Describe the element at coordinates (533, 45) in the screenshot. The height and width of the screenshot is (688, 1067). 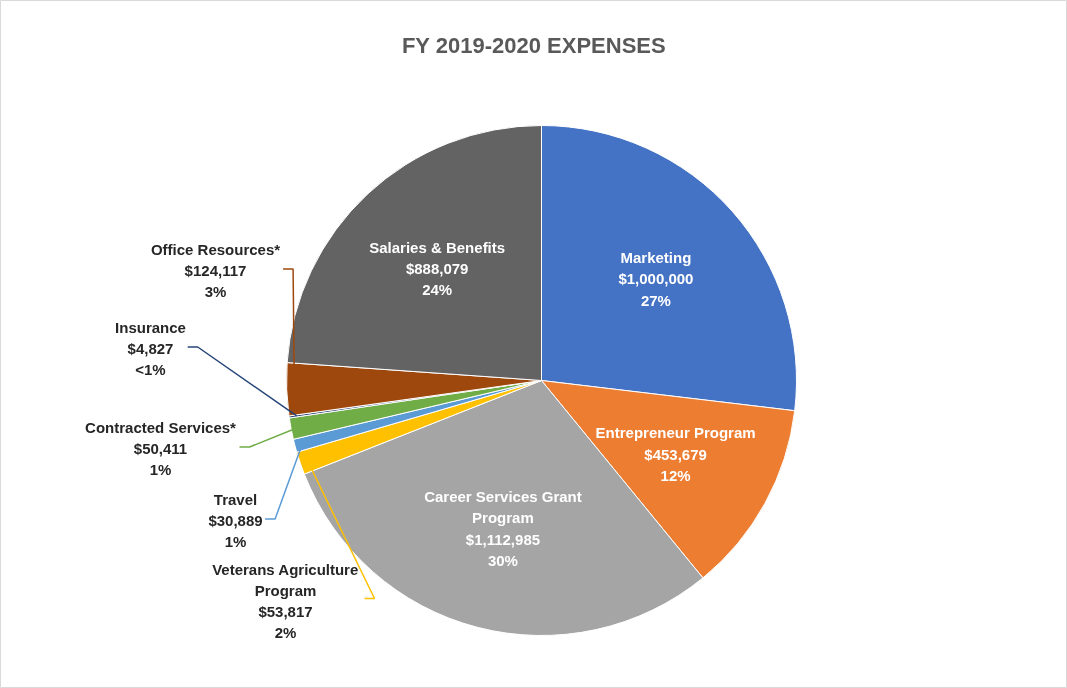
I see `chart-title: FY 2019-2020 EXPENSES` at that location.